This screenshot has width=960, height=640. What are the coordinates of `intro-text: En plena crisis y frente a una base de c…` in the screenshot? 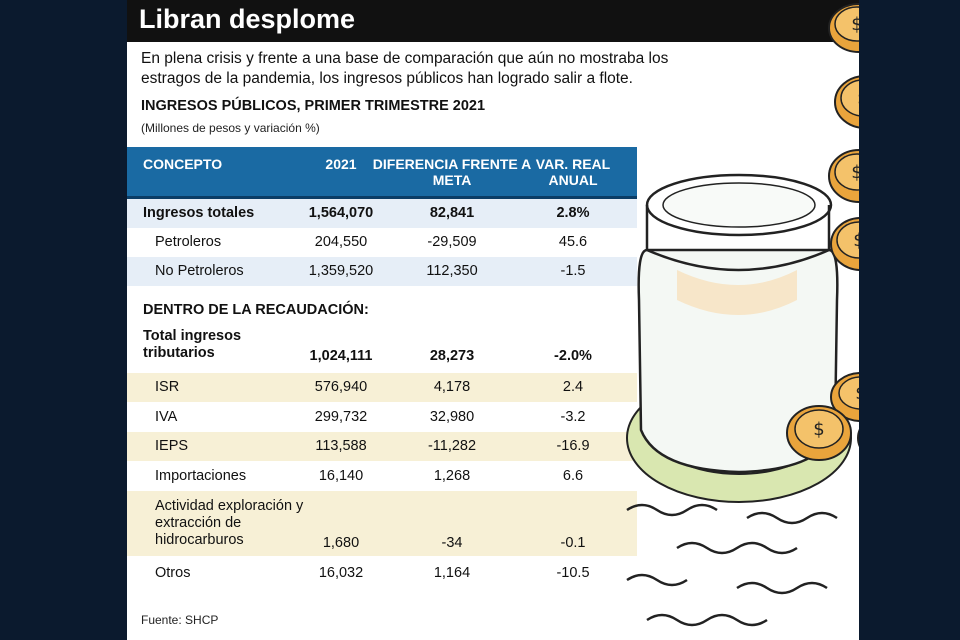 It's located at (405, 68).